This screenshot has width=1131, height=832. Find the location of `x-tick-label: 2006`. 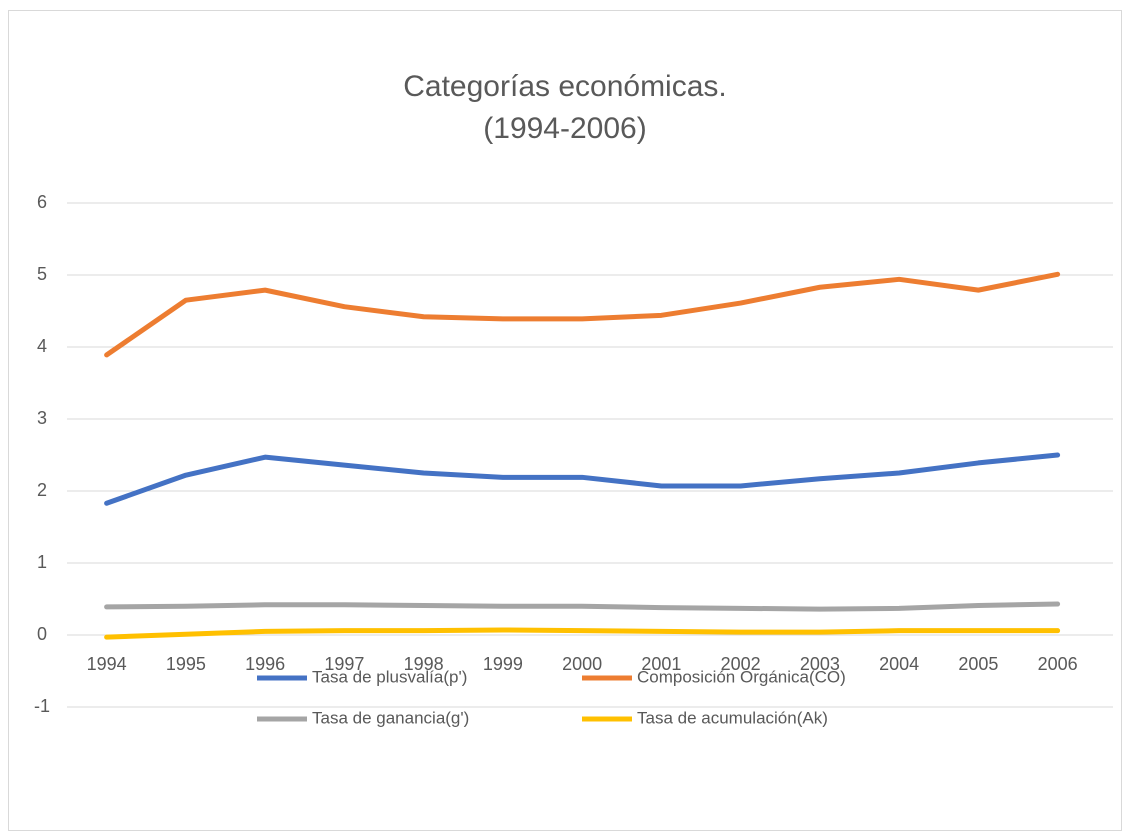

x-tick-label: 2006 is located at coordinates (1058, 664).